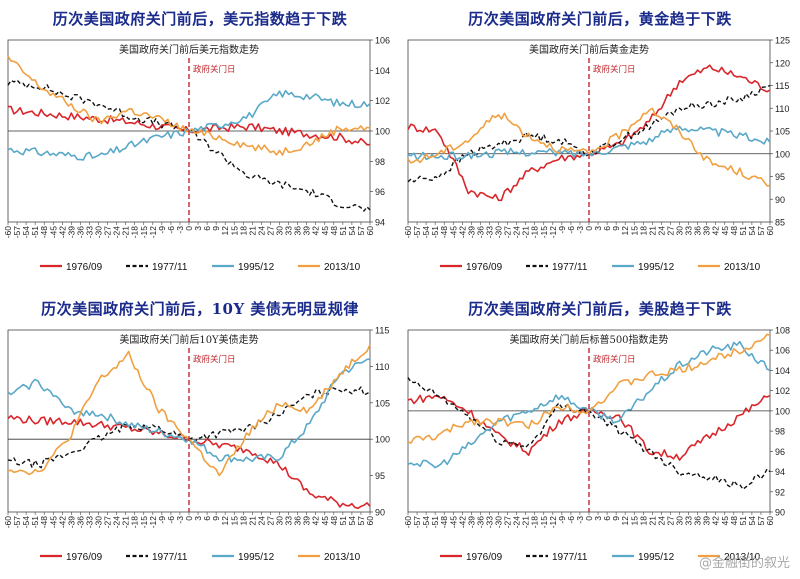  Describe the element at coordinates (200, 19) in the screenshot. I see `panel-title: 历次美国政府关门前后，美元指数趋于下跌` at that location.